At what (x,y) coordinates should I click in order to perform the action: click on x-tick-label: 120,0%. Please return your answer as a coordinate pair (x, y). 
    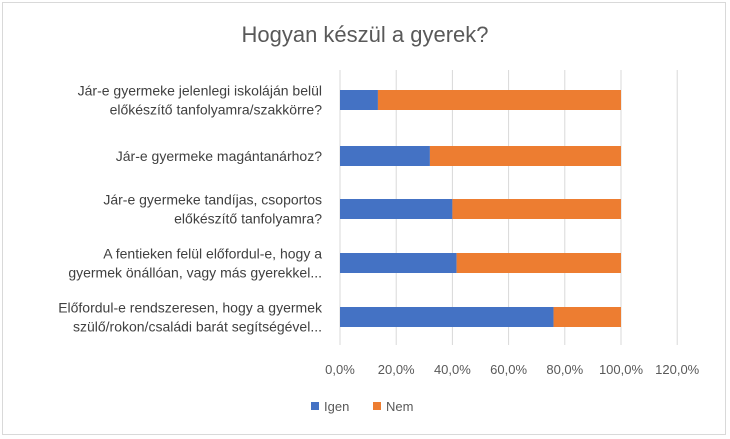
    Looking at the image, I should click on (677, 369).